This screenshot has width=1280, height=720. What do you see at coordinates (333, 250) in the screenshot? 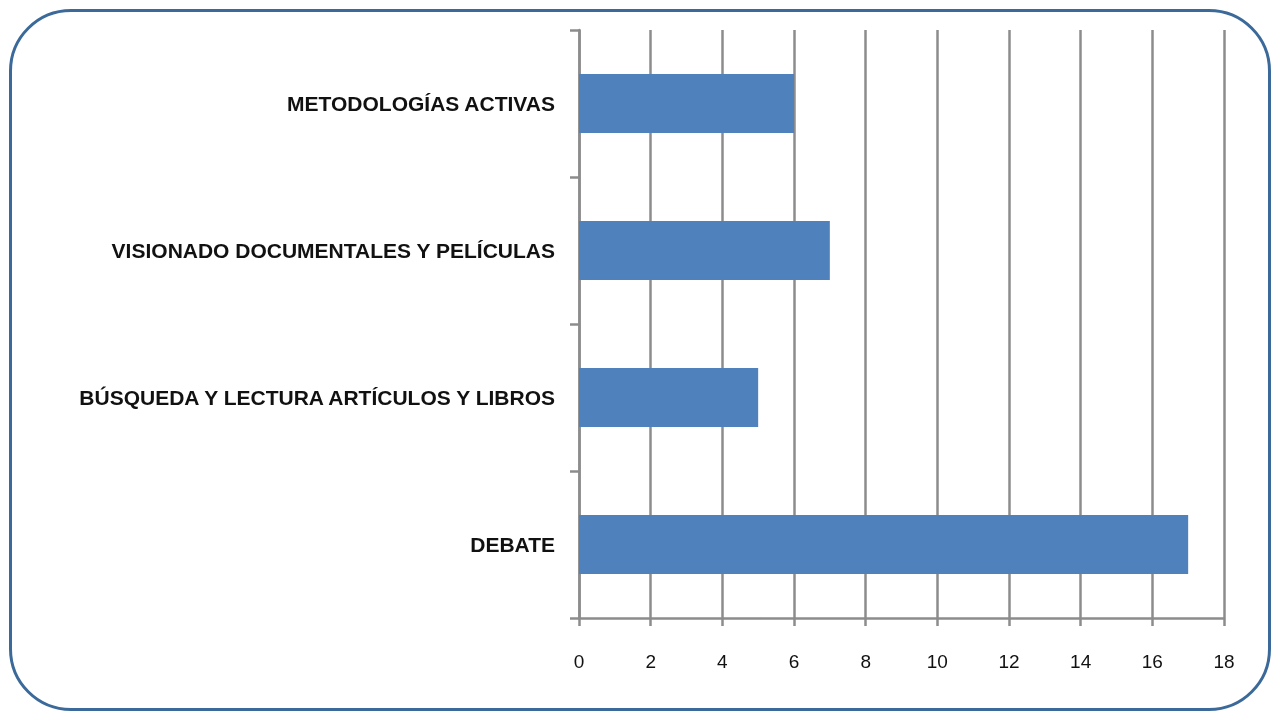
I see `y-tick-label: VISIONADO DOCUMENTALES Y PELÍCULAS` at bounding box center [333, 250].